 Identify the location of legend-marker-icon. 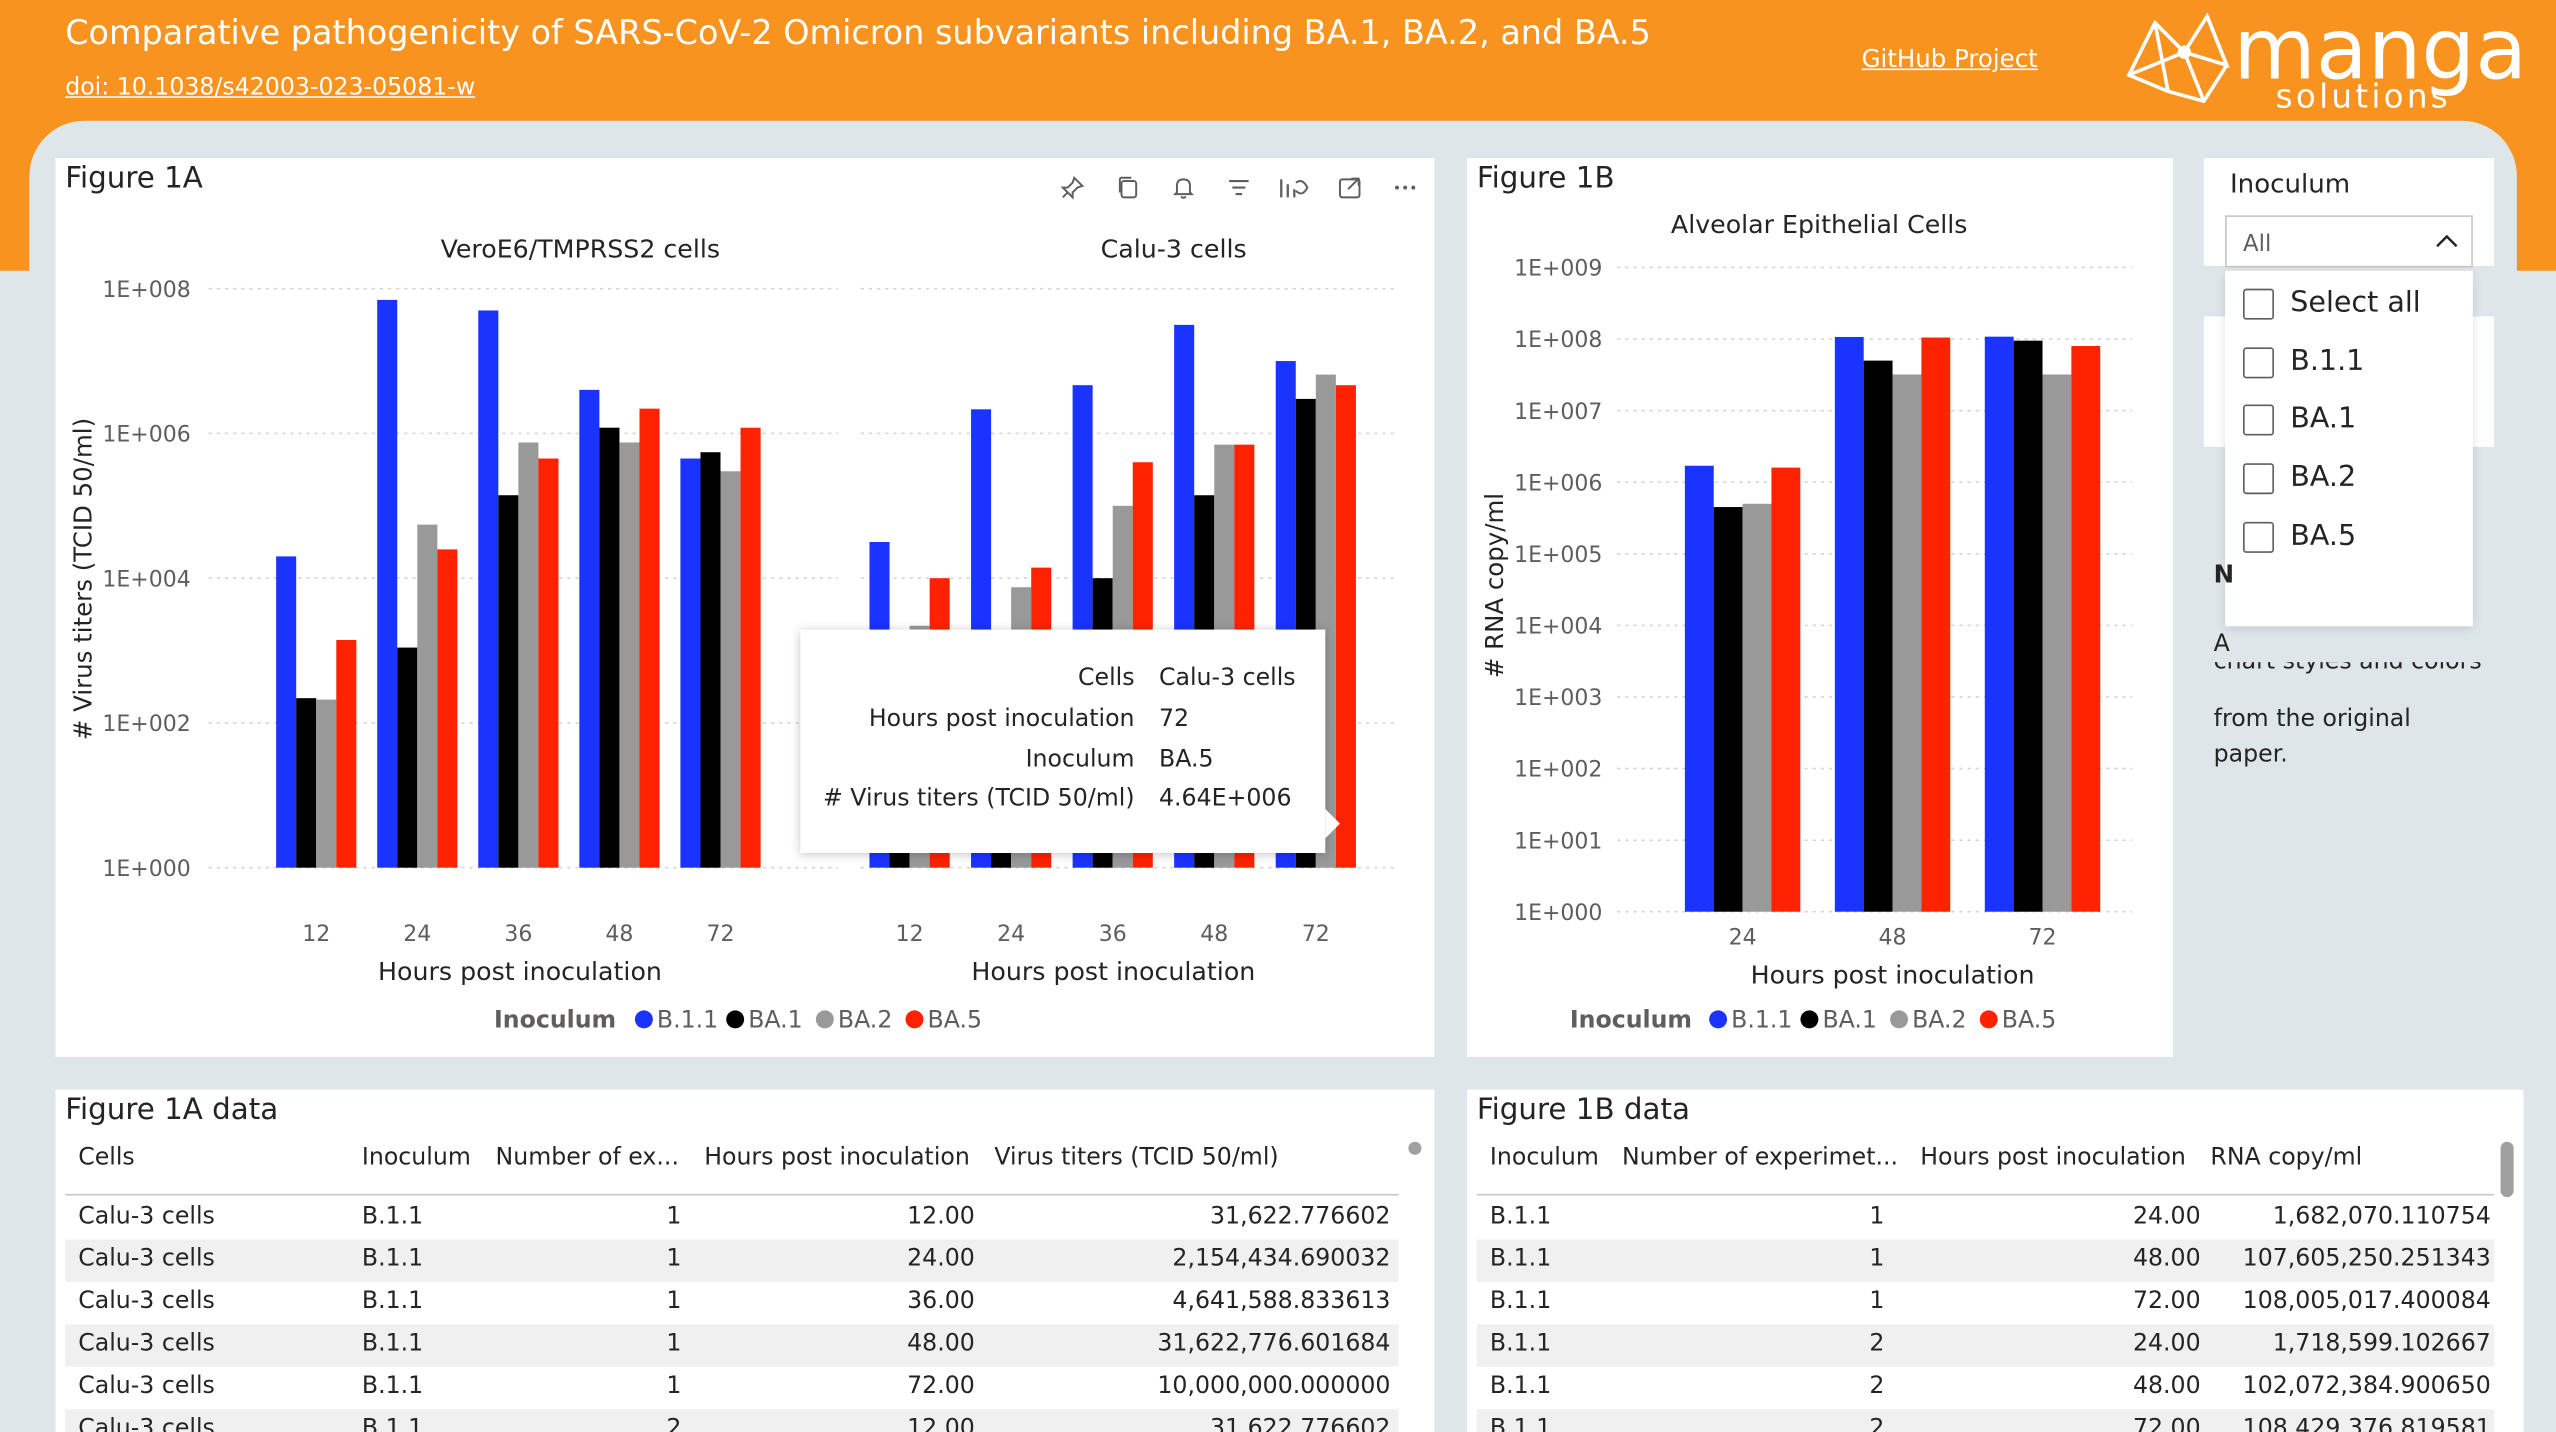
(824, 1019).